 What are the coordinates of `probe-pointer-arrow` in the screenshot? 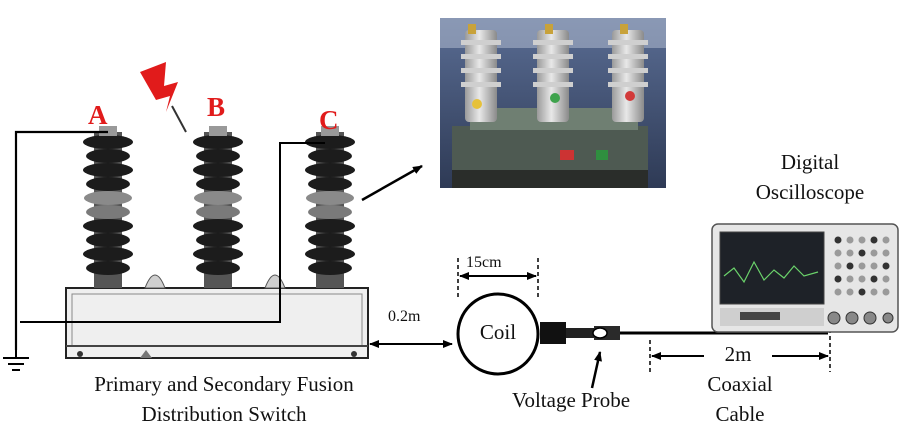 It's located at (596, 370).